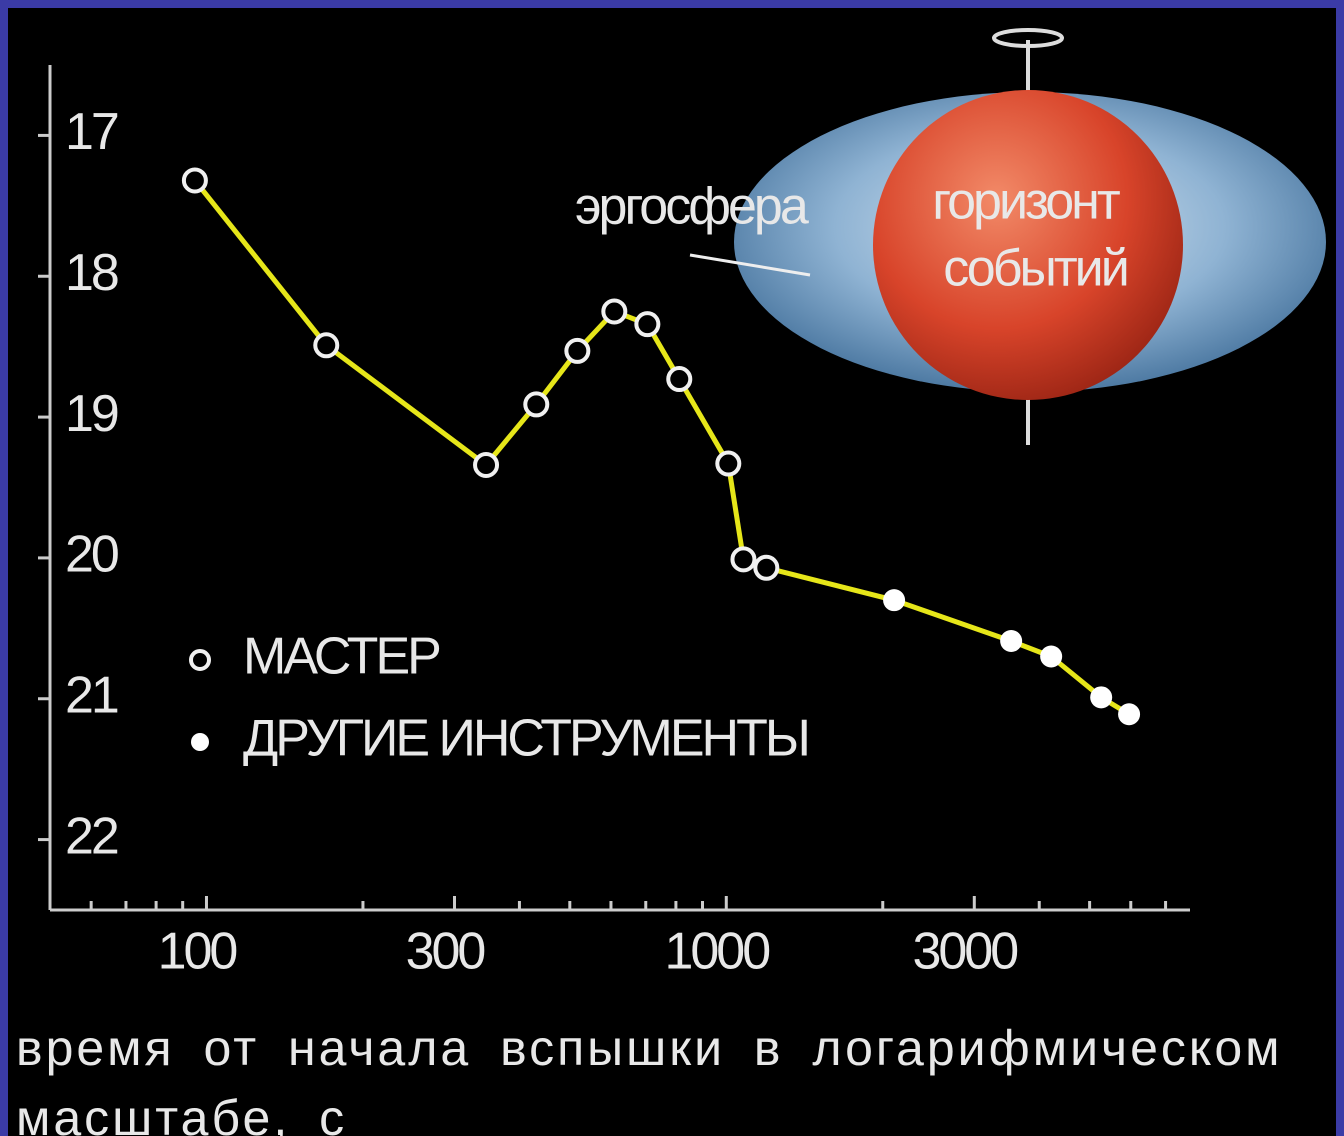  Describe the element at coordinates (525, 739) in the screenshot. I see `legend-label: ДРУГИЕ ИНСТРУМЕНТЫ` at that location.